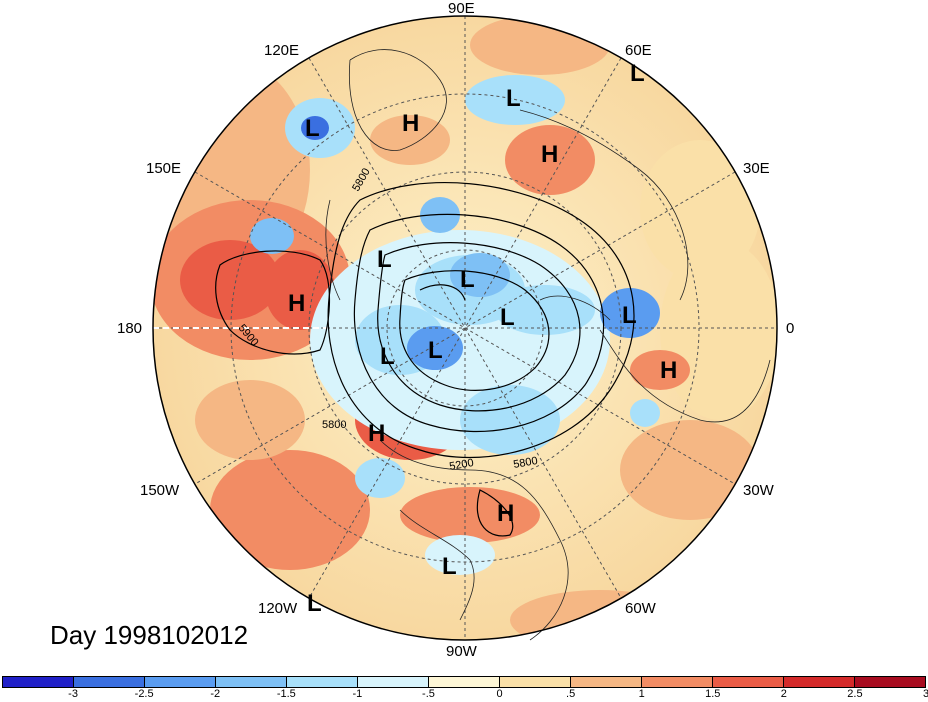 Image resolution: width=928 pixels, height=702 pixels. What do you see at coordinates (855, 694) in the screenshot?
I see `colorbar-tick-label: 2.5` at bounding box center [855, 694].